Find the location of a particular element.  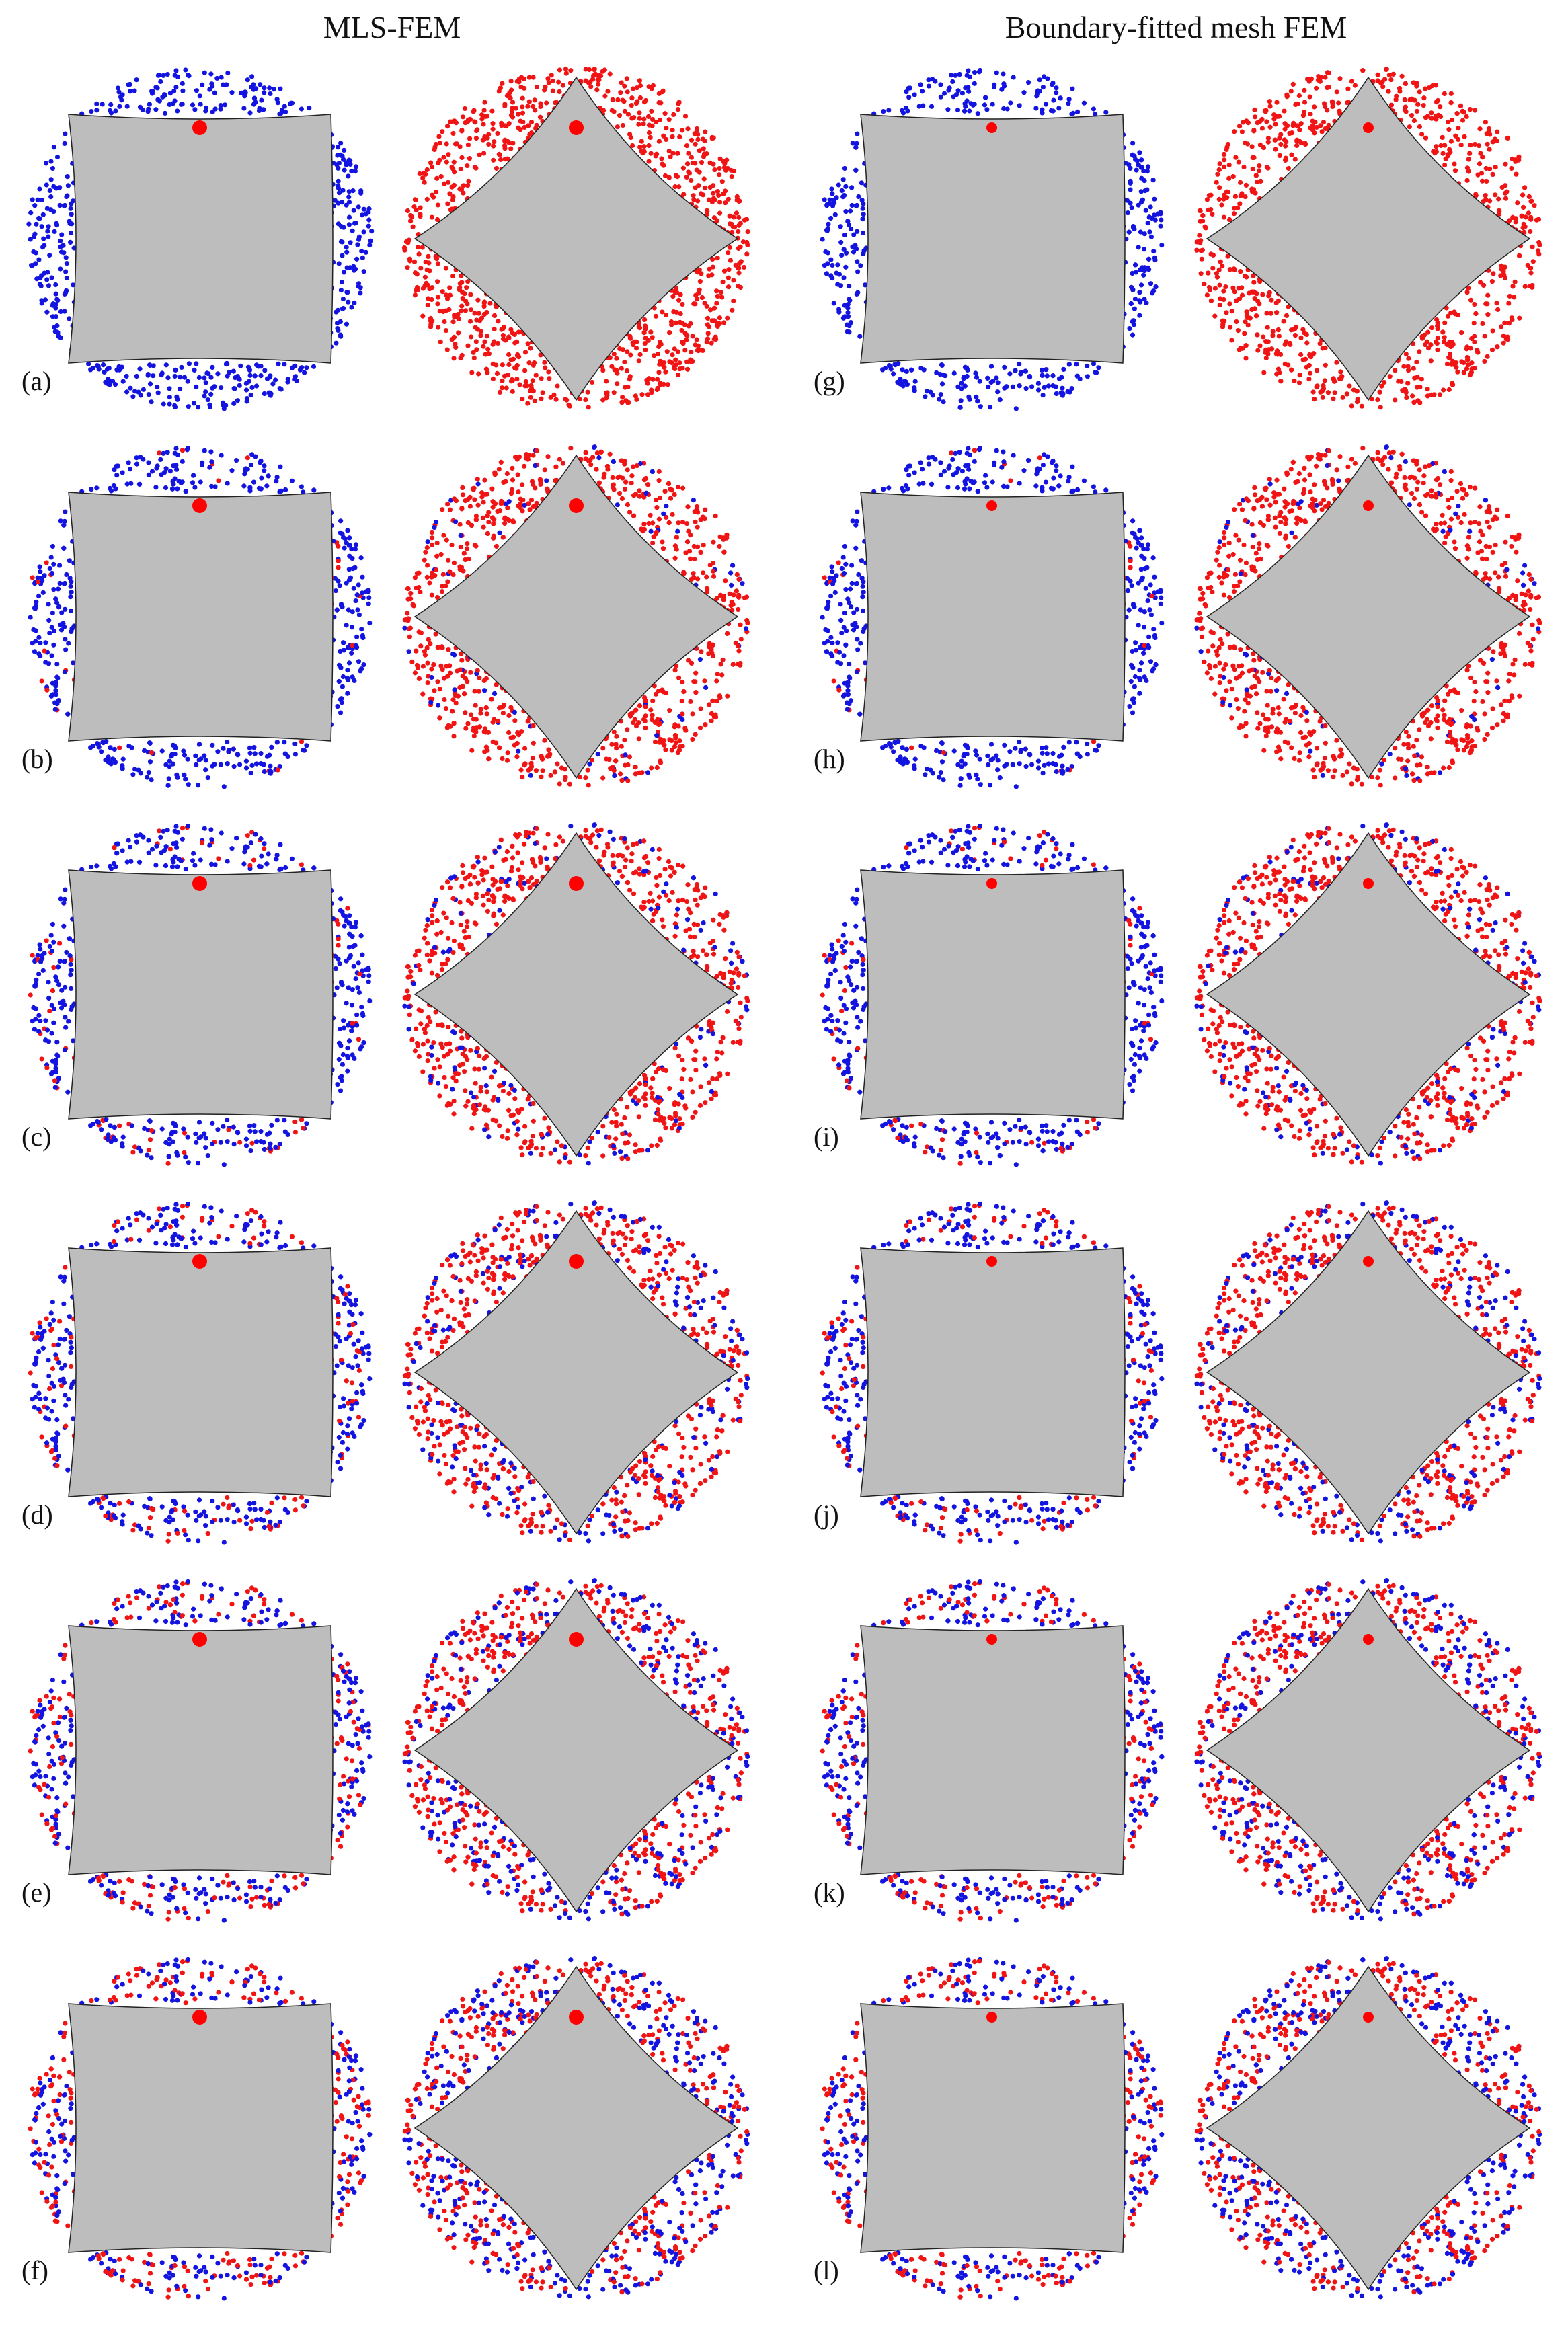

mixer-panel-e: (e) is located at coordinates (386, 1750).